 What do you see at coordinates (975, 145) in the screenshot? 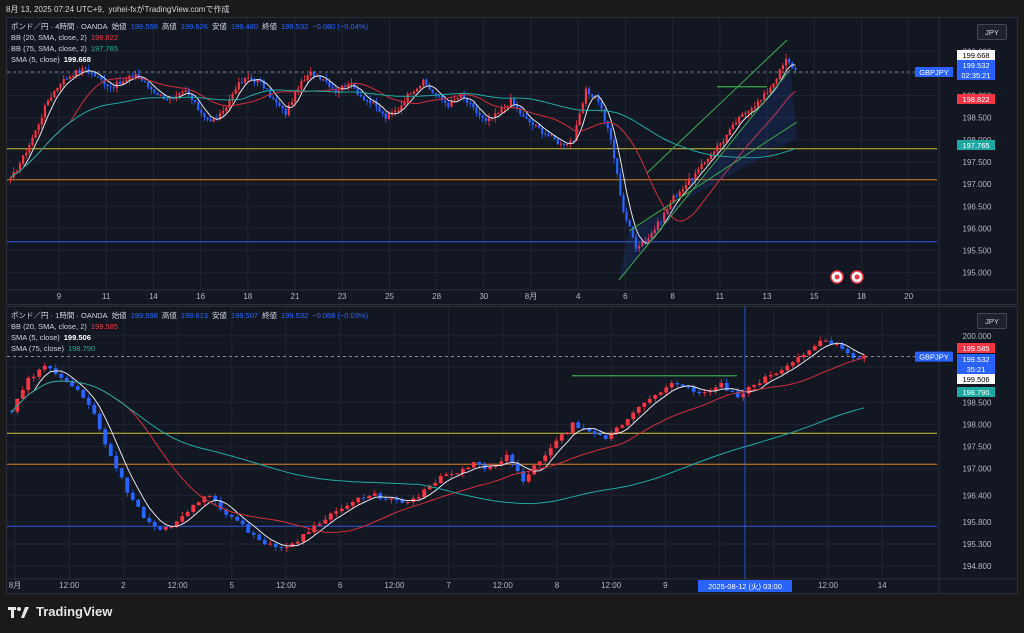
I see `price-label-sma75: 197.765` at bounding box center [975, 145].